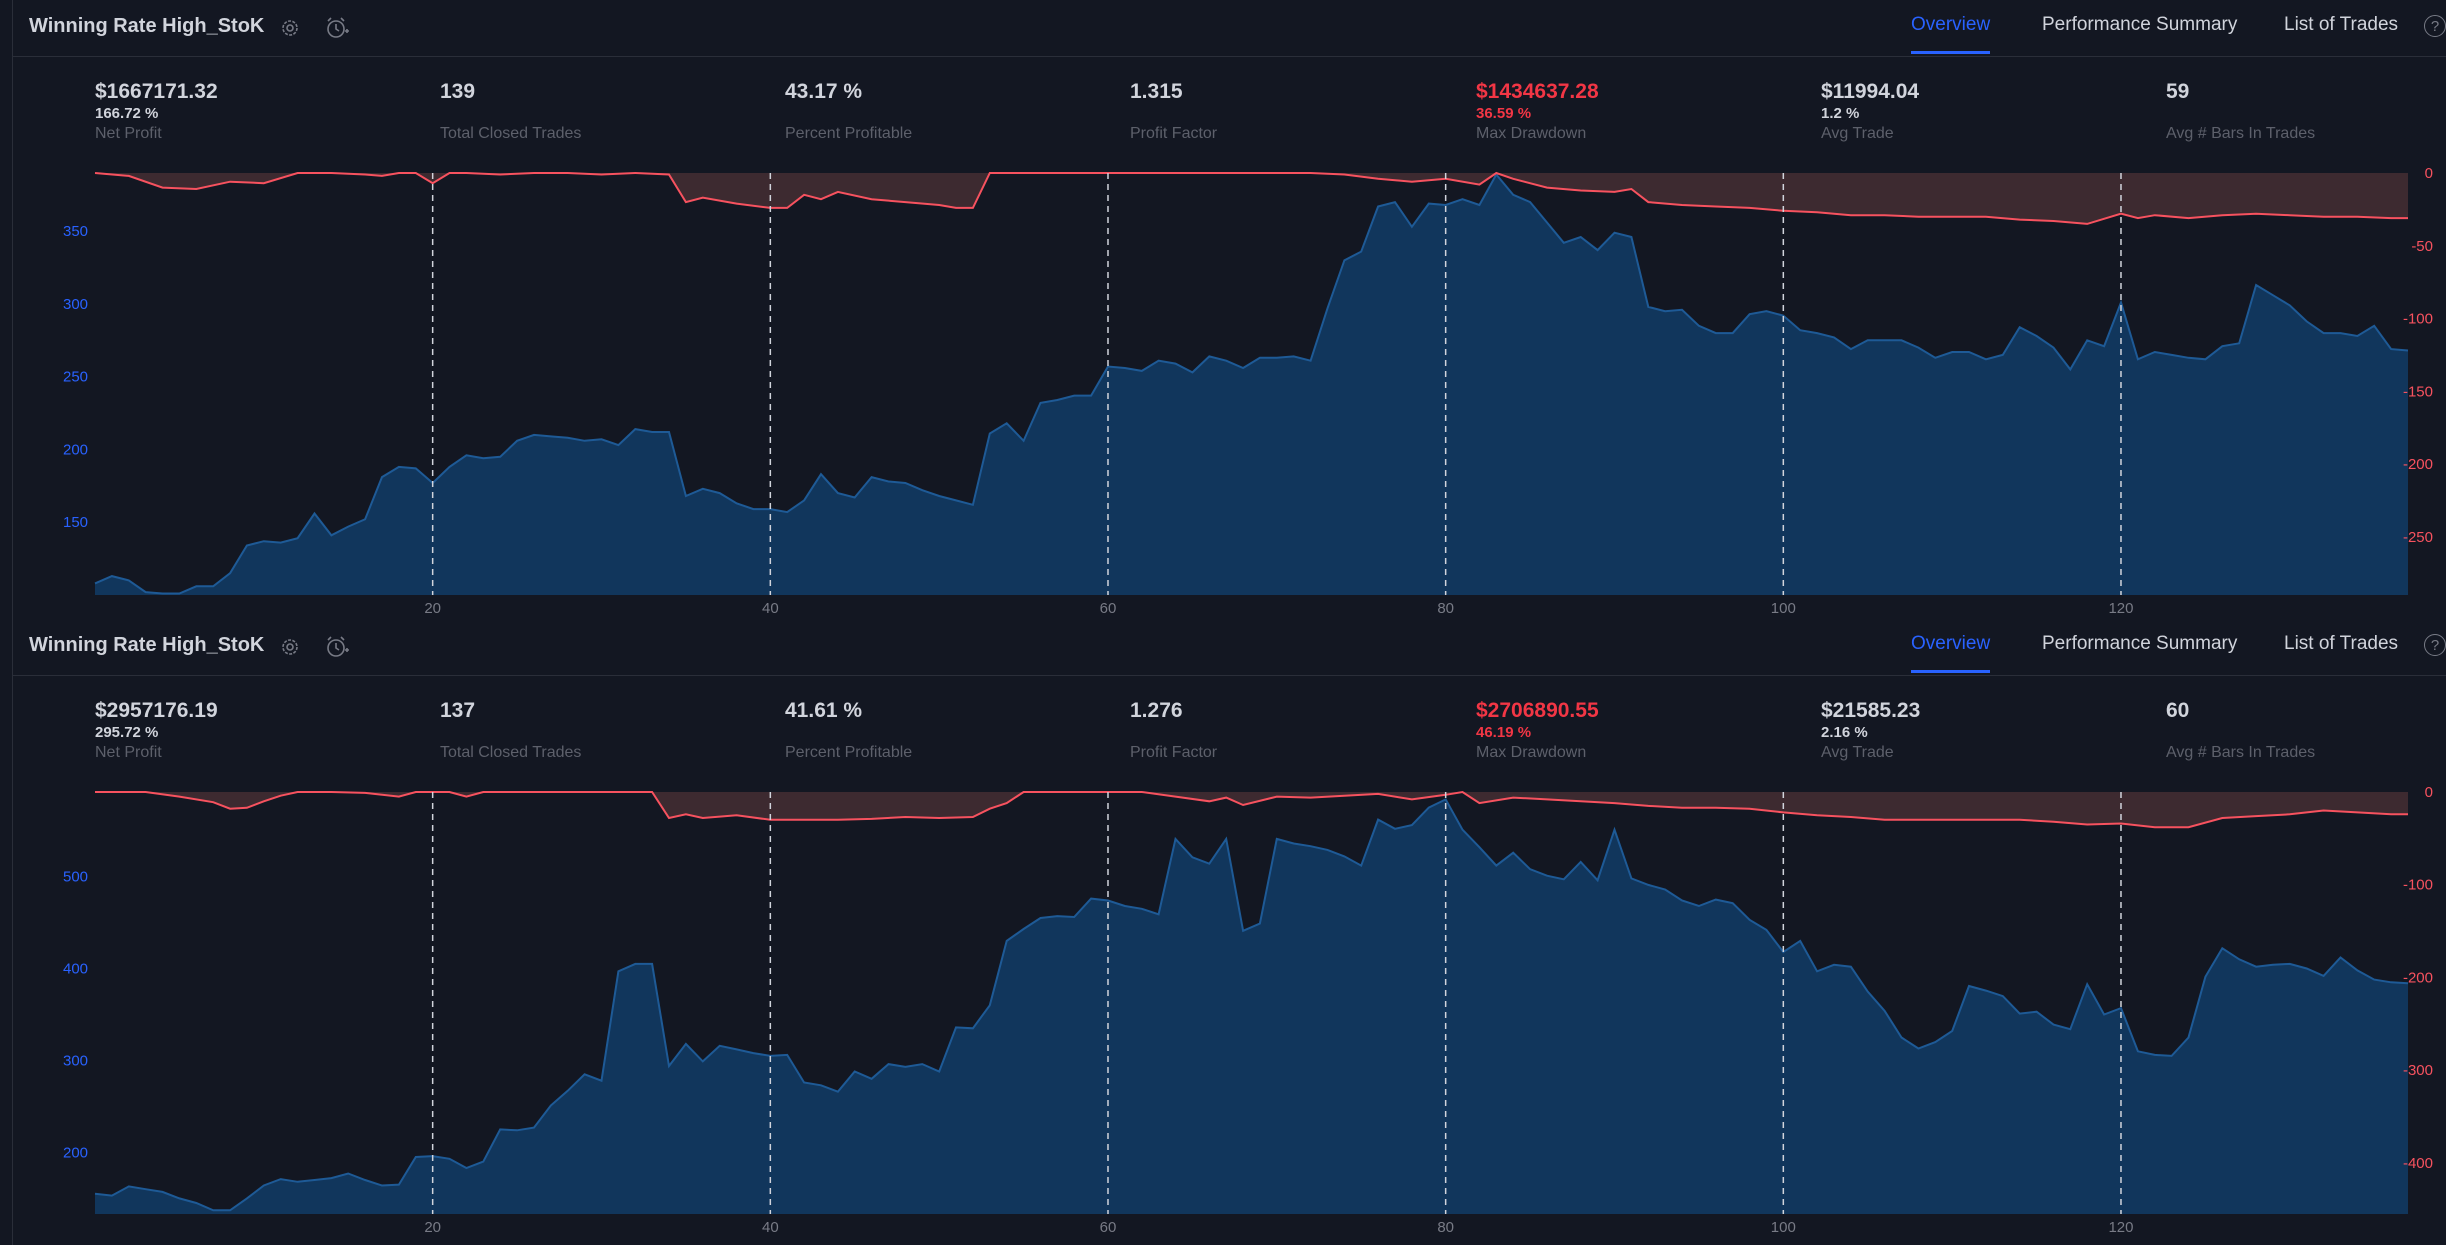 Image resolution: width=2446 pixels, height=1245 pixels. What do you see at coordinates (1173, 112) in the screenshot?
I see `stat-profit-factor: 1.315 Profit Factor` at bounding box center [1173, 112].